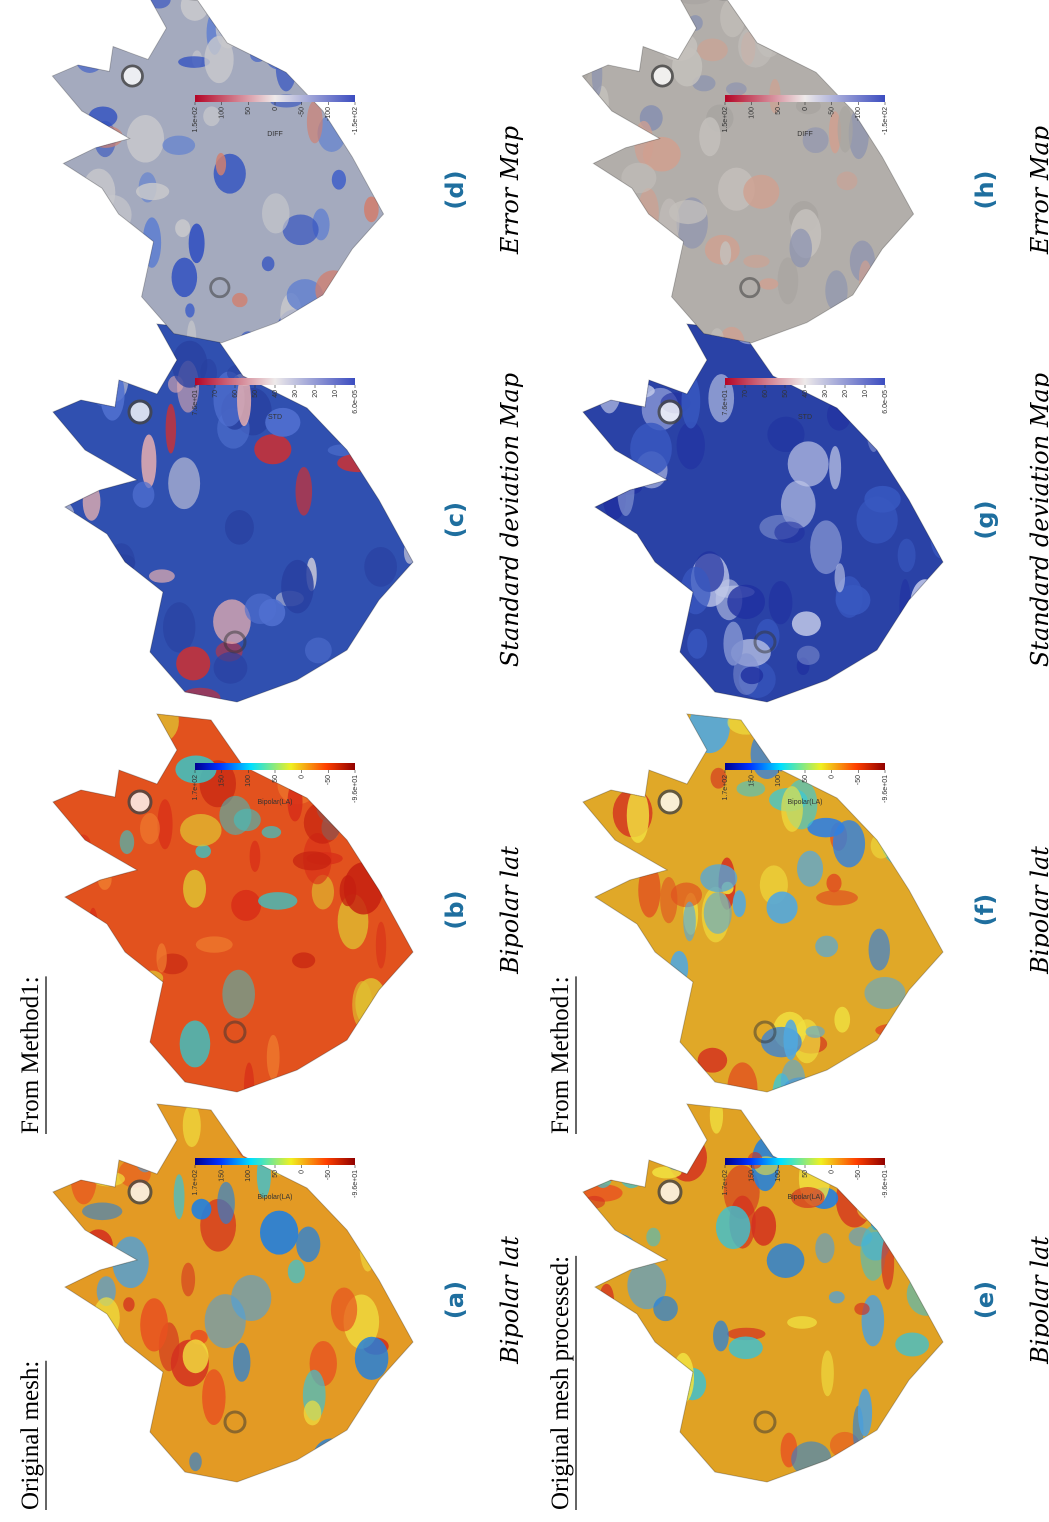 The width and height of the screenshot is (1049, 1522). What do you see at coordinates (248, 781) in the screenshot?
I see `colorbar-tick-label: 100` at bounding box center [248, 781].